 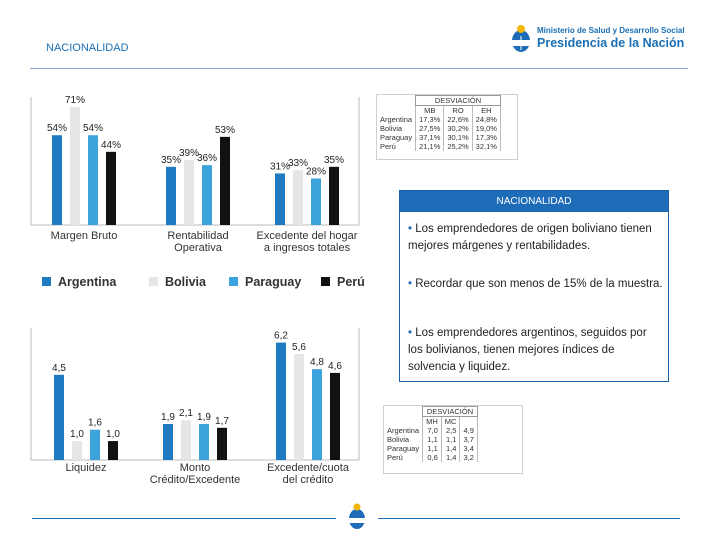 What do you see at coordinates (359, 68) in the screenshot?
I see `header-divider` at bounding box center [359, 68].